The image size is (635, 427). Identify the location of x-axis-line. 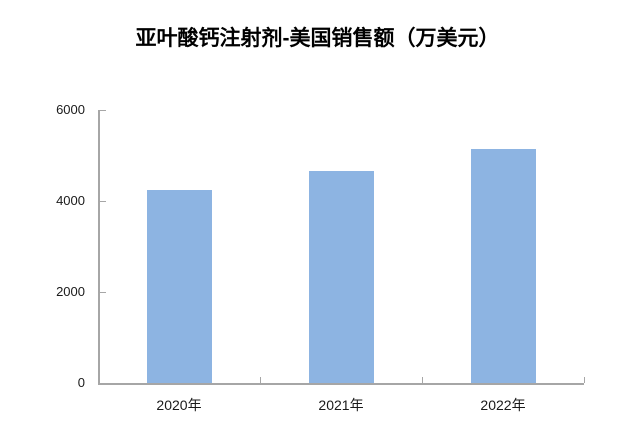
(341, 384).